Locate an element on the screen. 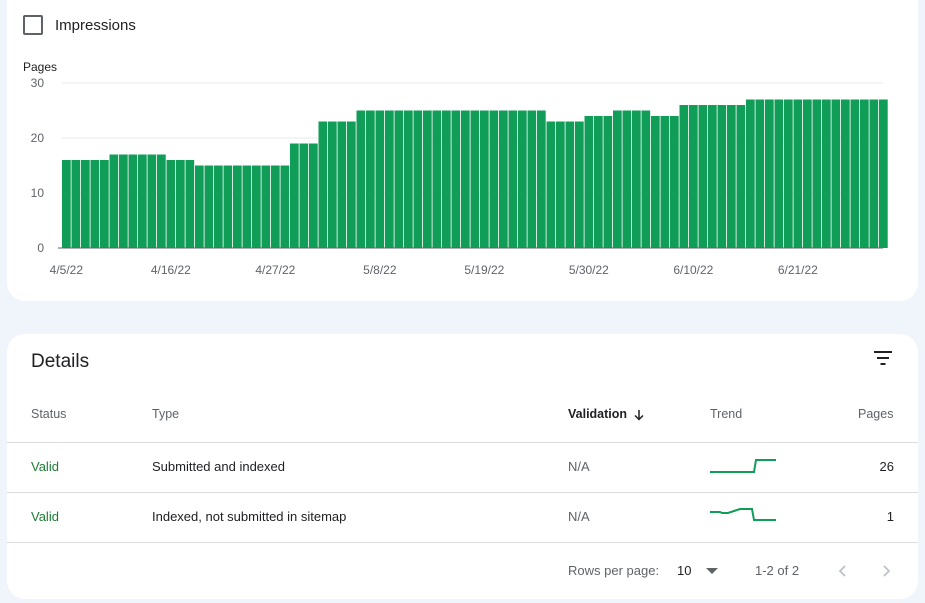 This screenshot has width=925, height=603. impressions-toggle: Impressions is located at coordinates (79, 25).